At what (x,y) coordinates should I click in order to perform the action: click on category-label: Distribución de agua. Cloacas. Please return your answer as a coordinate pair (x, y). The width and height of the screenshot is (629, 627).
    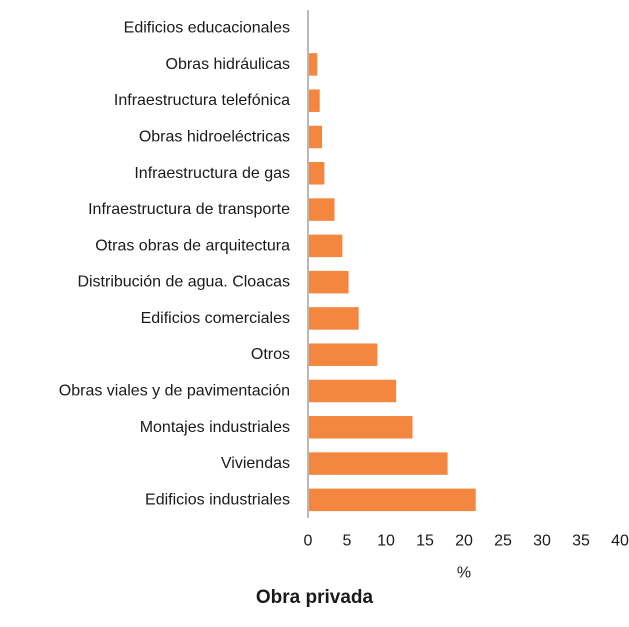
    Looking at the image, I should click on (183, 282).